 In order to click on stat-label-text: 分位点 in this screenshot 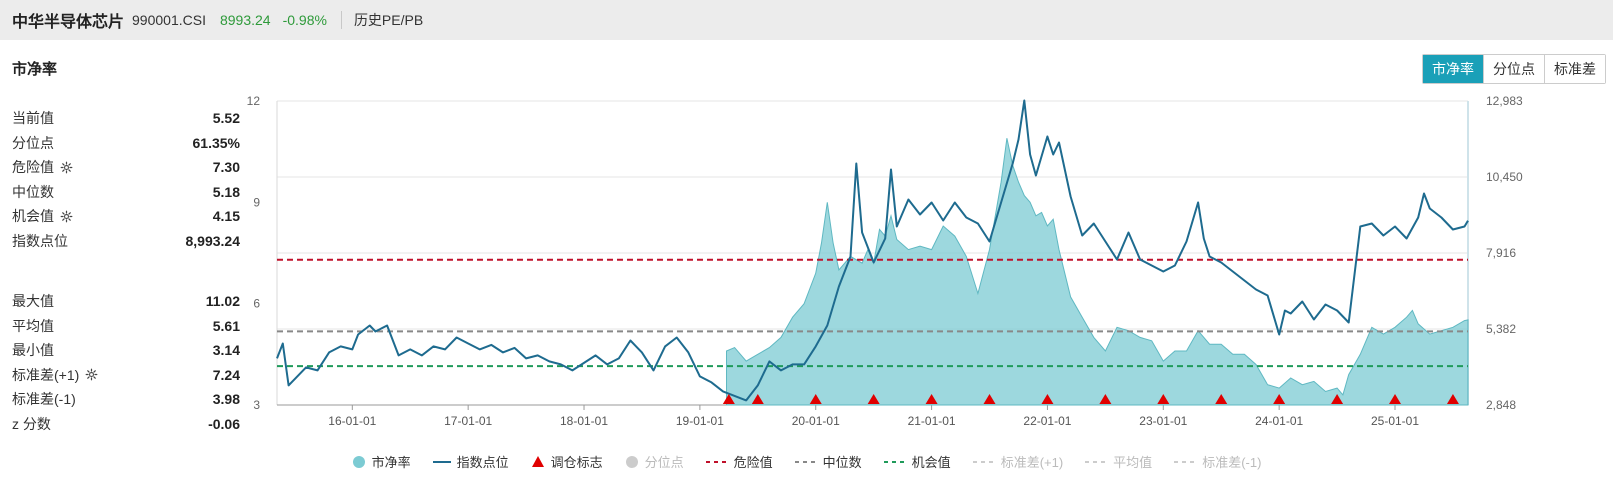, I will do `click(33, 142)`.